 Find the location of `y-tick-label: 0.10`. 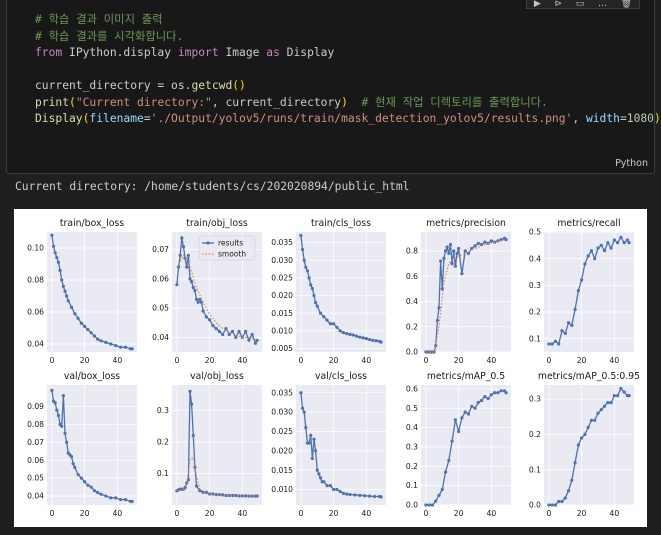

y-tick-label: 0.10 is located at coordinates (35, 248).